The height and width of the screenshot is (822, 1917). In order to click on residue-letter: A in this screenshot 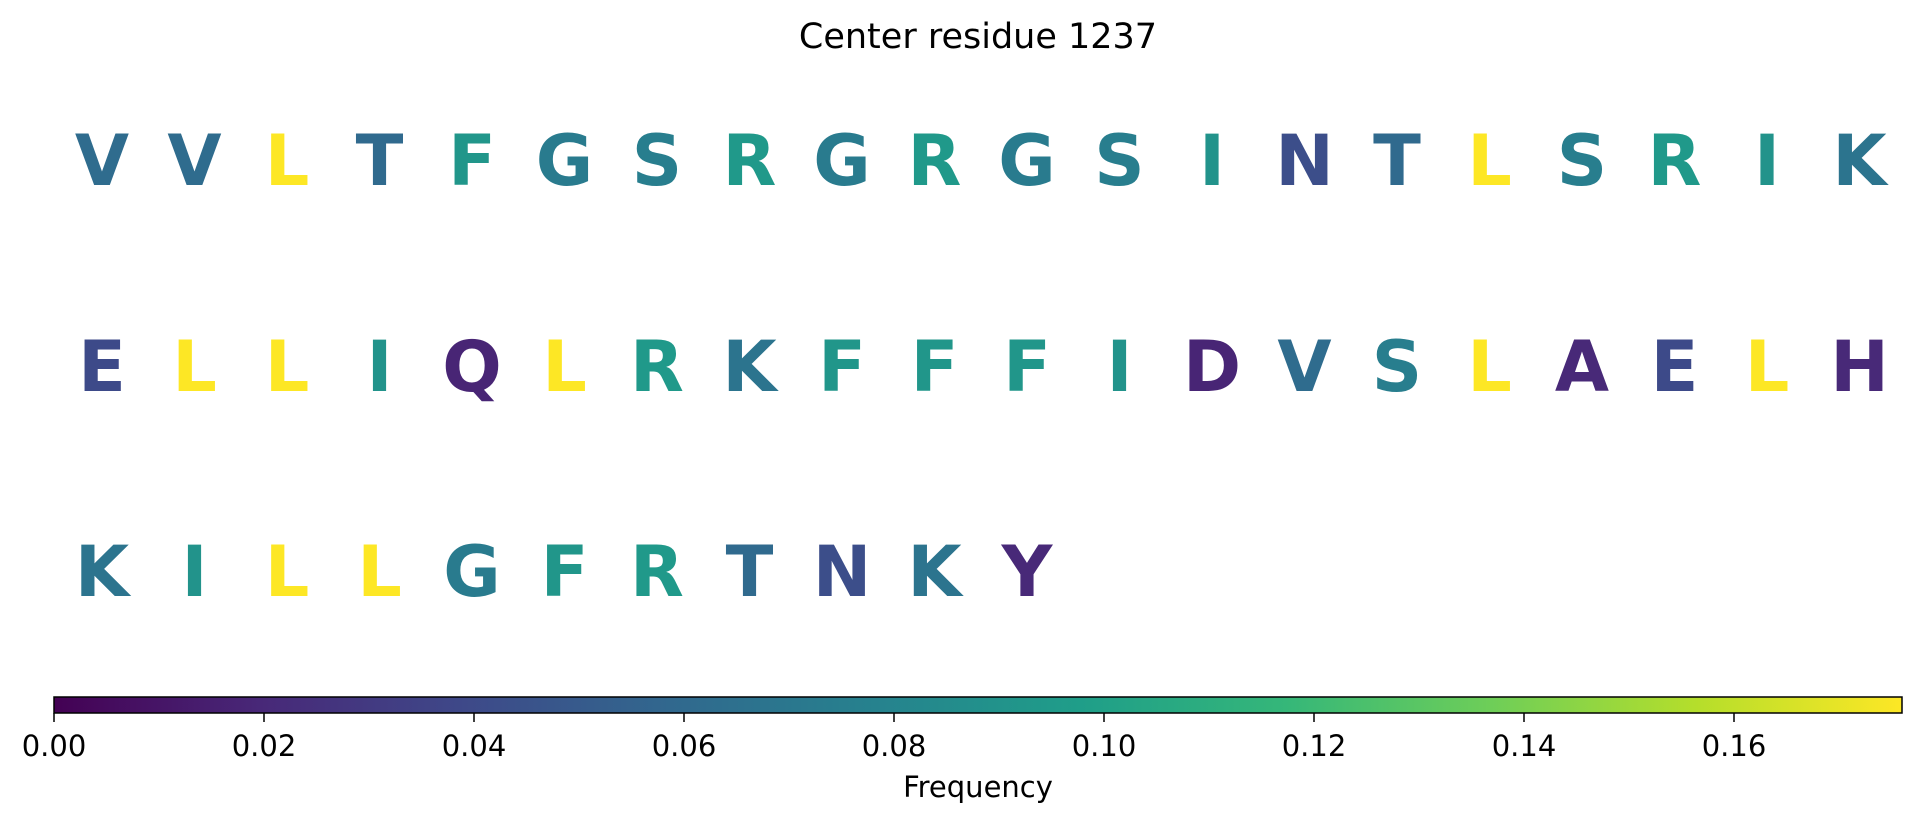, I will do `click(1582, 367)`.